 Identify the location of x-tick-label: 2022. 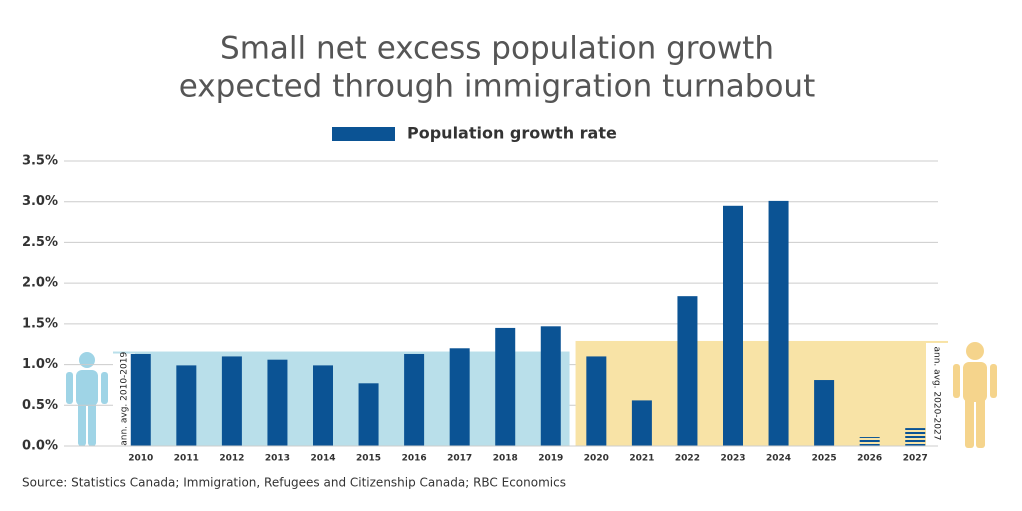
(687, 459).